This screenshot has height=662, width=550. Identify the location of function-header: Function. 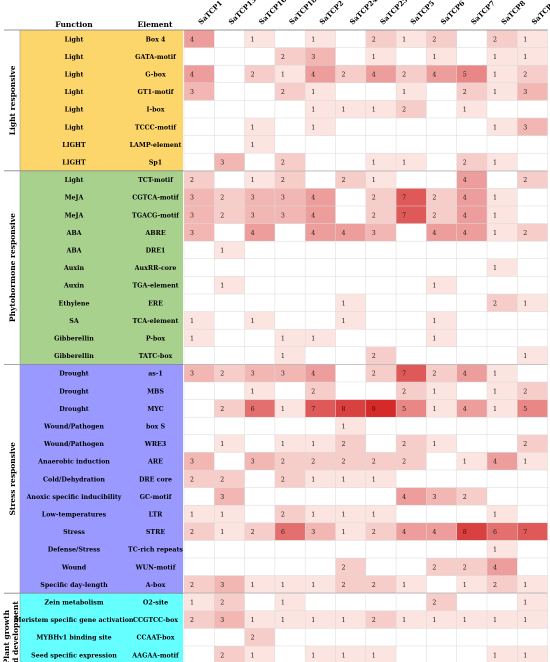
(74, 24).